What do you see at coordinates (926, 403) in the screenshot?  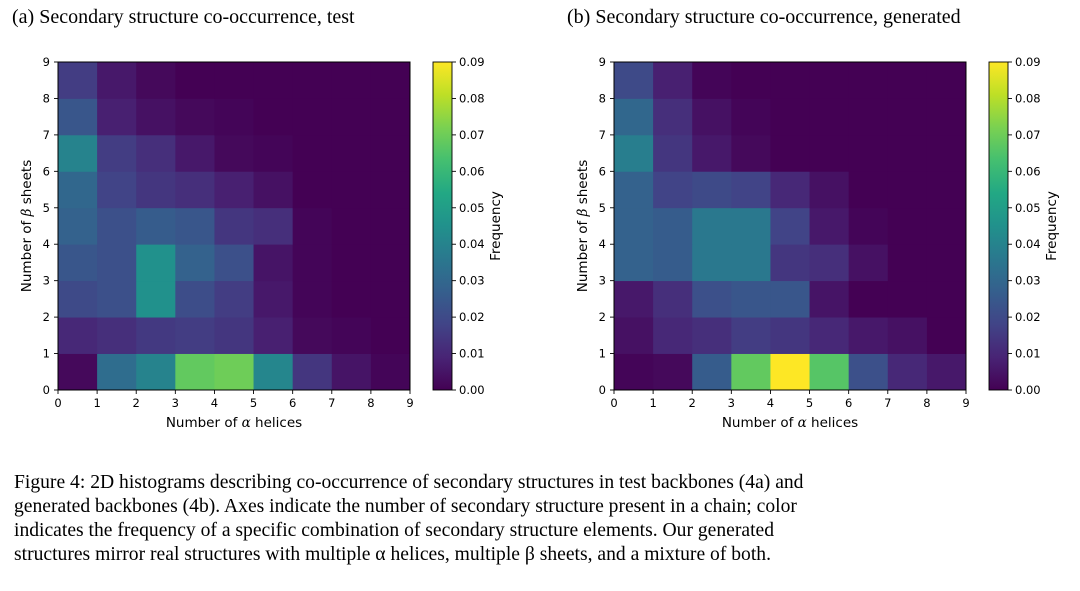 I see `x-tick-label: 8` at bounding box center [926, 403].